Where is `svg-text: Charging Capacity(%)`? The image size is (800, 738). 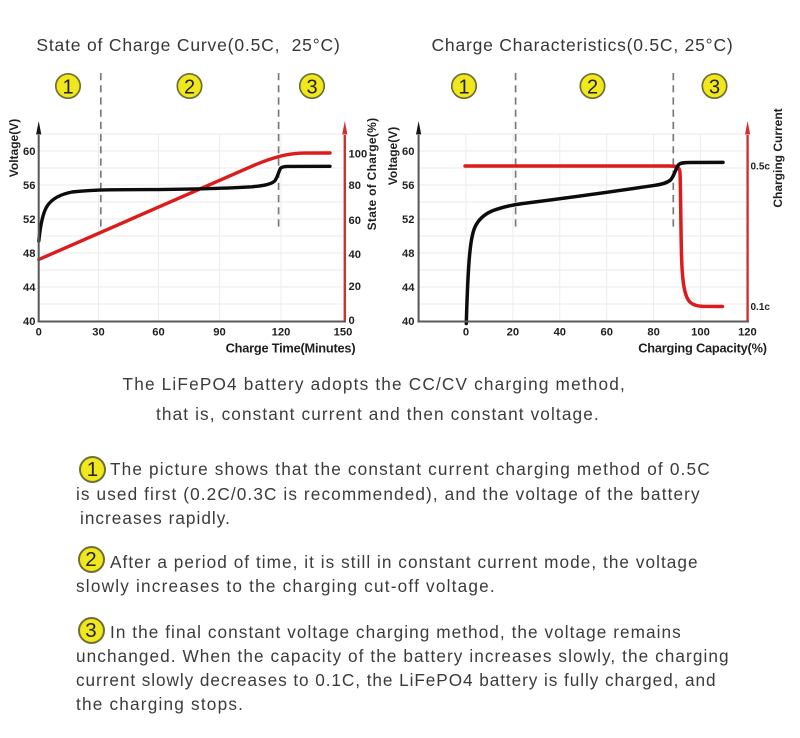 svg-text: Charging Capacity(%) is located at coordinates (702, 348).